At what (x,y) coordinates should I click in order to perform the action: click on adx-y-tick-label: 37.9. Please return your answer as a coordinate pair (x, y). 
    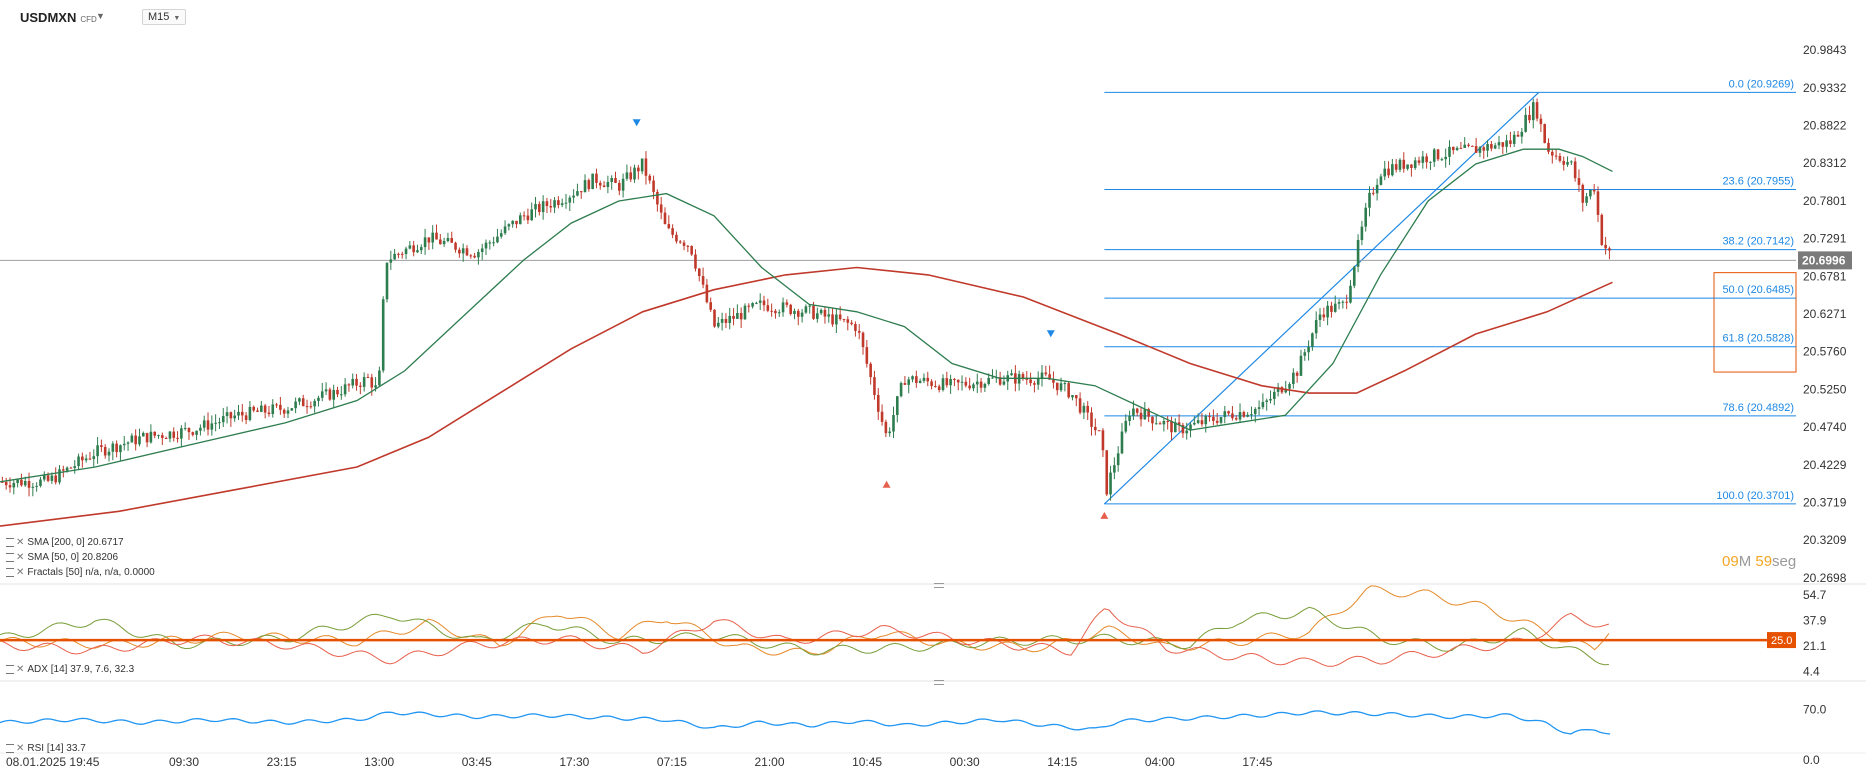
    Looking at the image, I should click on (1815, 620).